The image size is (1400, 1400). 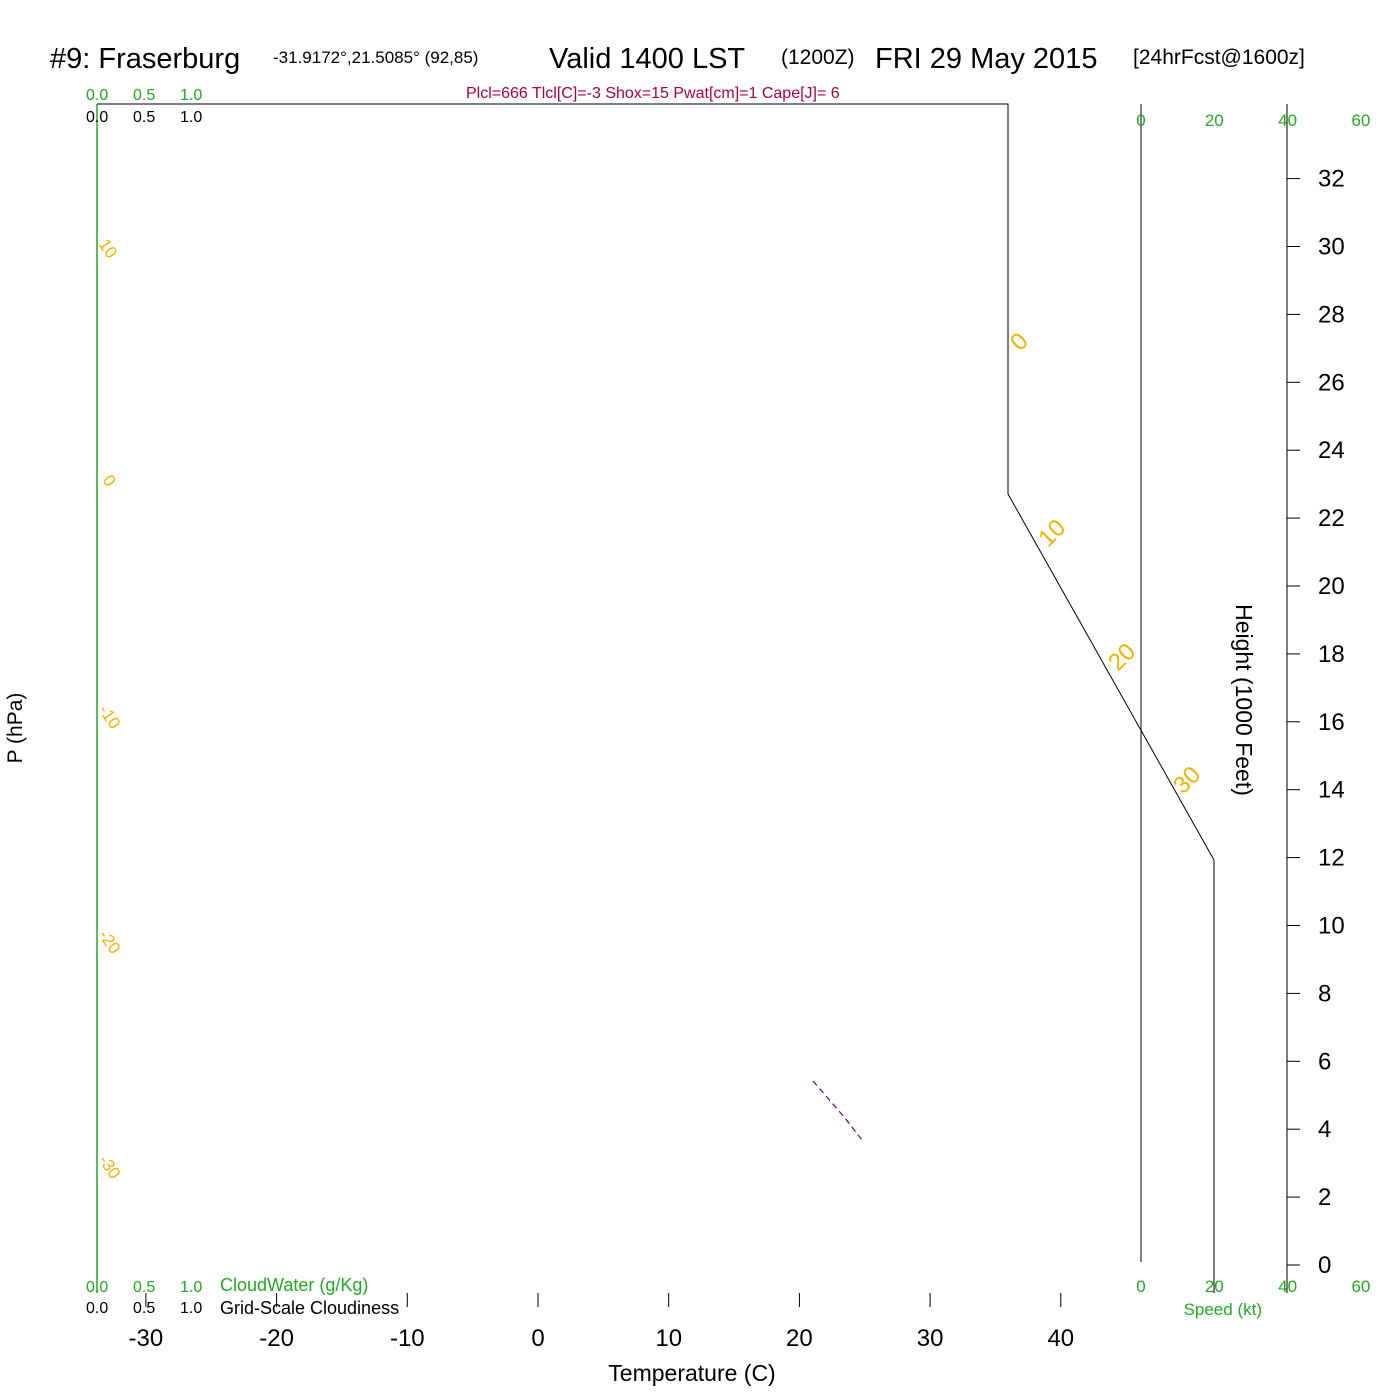 What do you see at coordinates (668, 1338) in the screenshot?
I see `temperature-tick-label: 10` at bounding box center [668, 1338].